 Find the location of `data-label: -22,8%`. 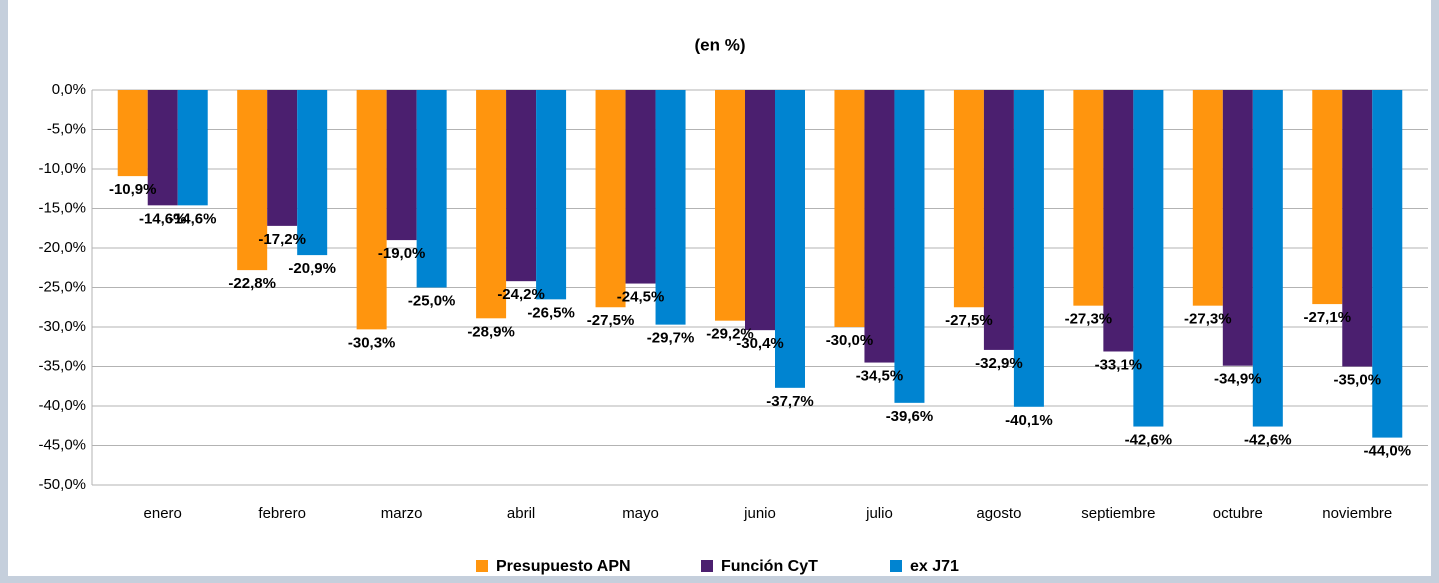

data-label: -22,8% is located at coordinates (252, 283).